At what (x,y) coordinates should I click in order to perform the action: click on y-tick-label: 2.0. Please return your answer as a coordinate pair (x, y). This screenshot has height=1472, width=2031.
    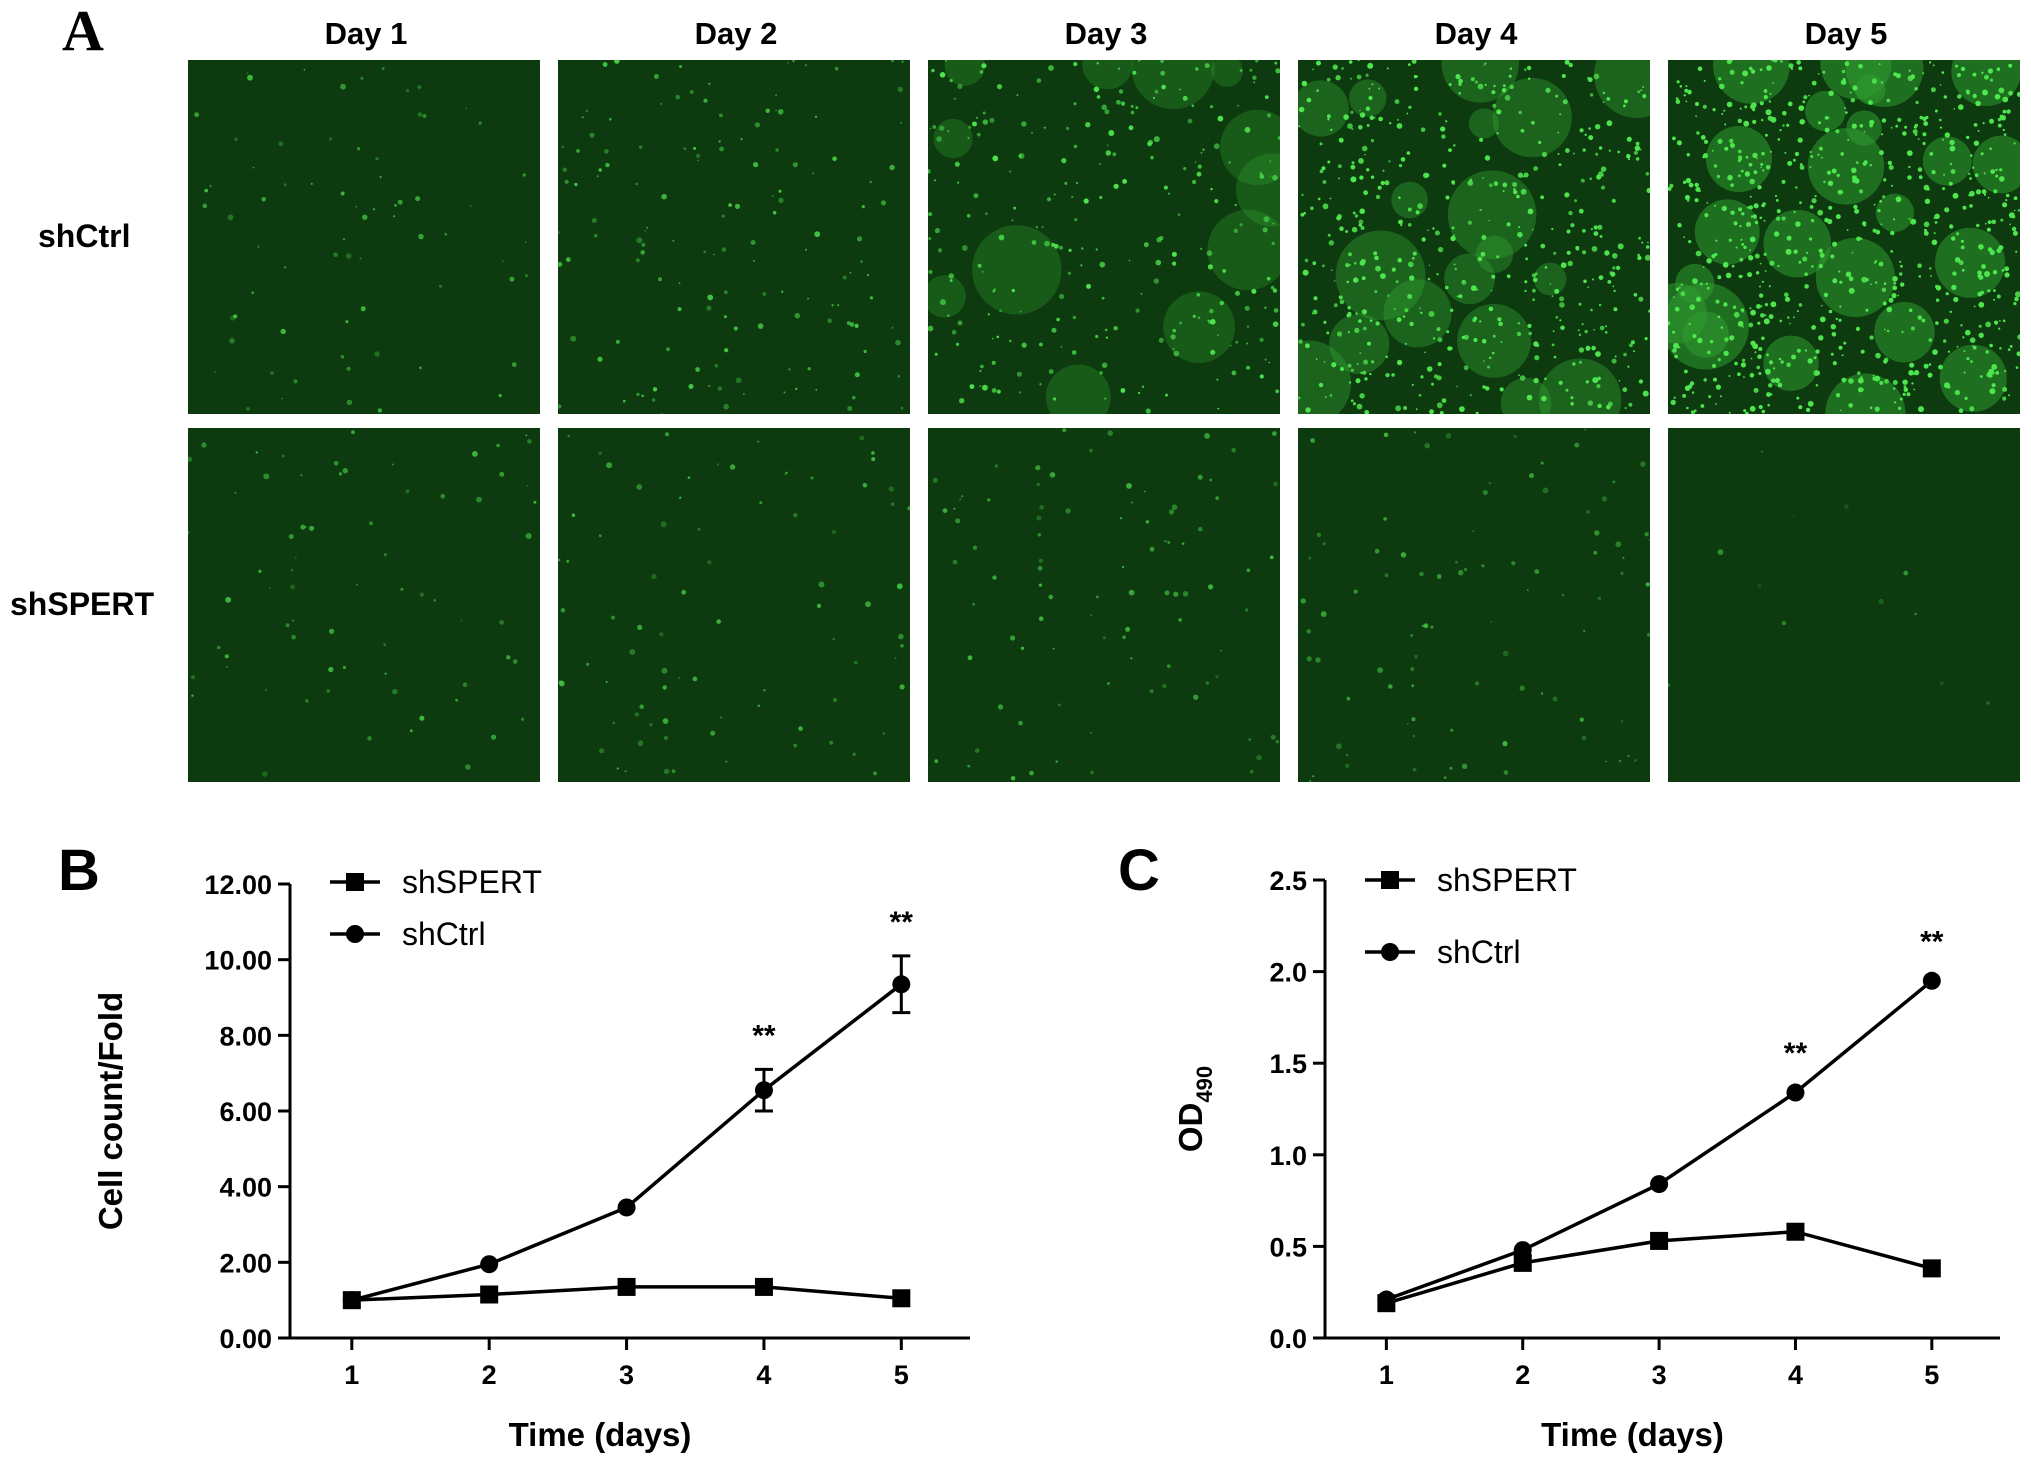
    Looking at the image, I should click on (1288, 973).